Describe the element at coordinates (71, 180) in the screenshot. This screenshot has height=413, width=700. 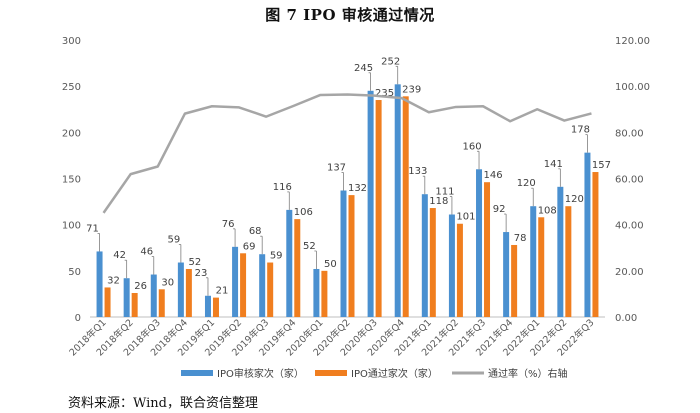
I see `y-left-tick-label: 150` at that location.